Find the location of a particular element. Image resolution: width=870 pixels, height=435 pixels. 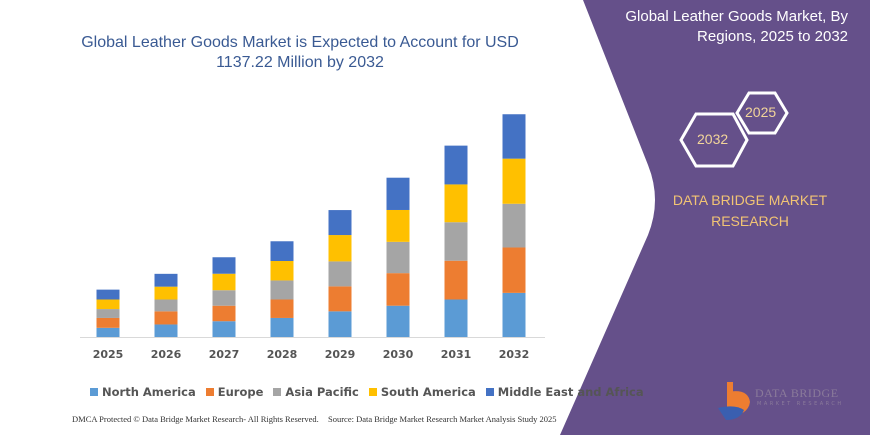

bar-segment-south-america-2026 is located at coordinates (166, 293).